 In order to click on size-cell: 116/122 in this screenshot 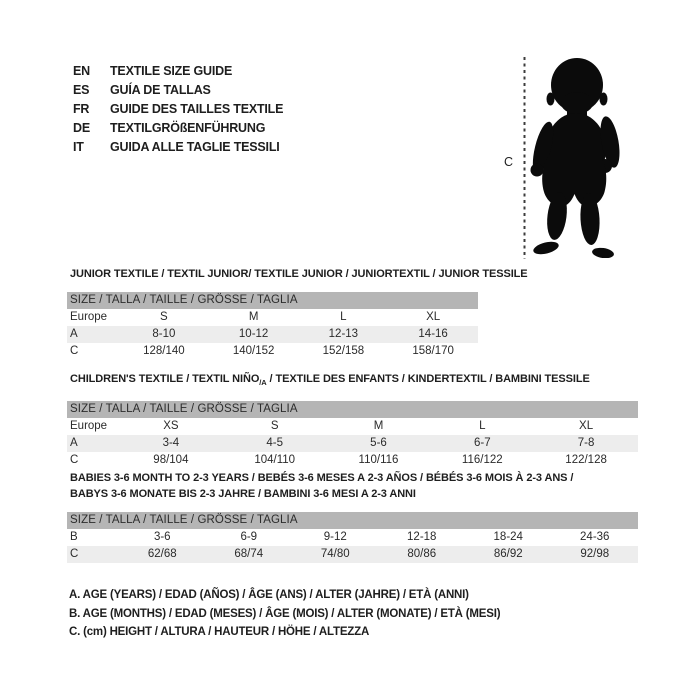, I will do `click(482, 460)`.